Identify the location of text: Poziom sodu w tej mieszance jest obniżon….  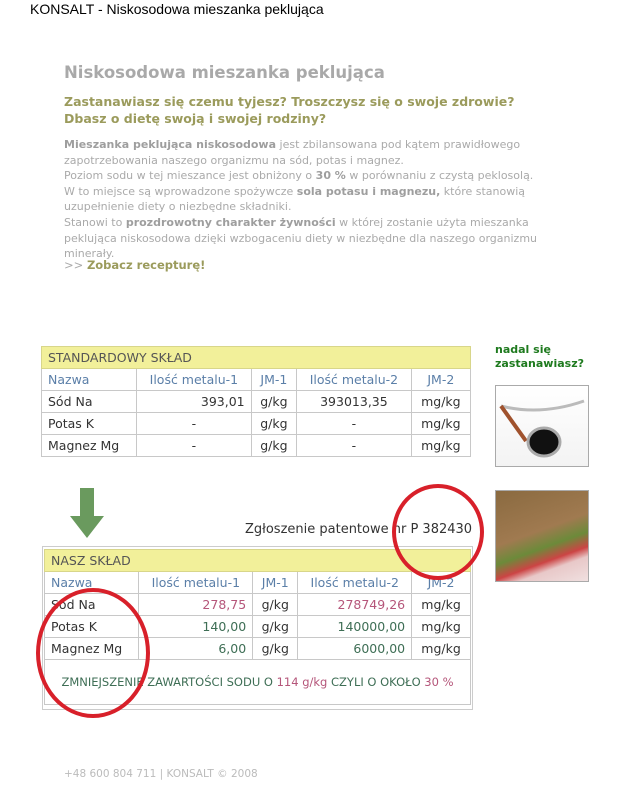
(190, 176).